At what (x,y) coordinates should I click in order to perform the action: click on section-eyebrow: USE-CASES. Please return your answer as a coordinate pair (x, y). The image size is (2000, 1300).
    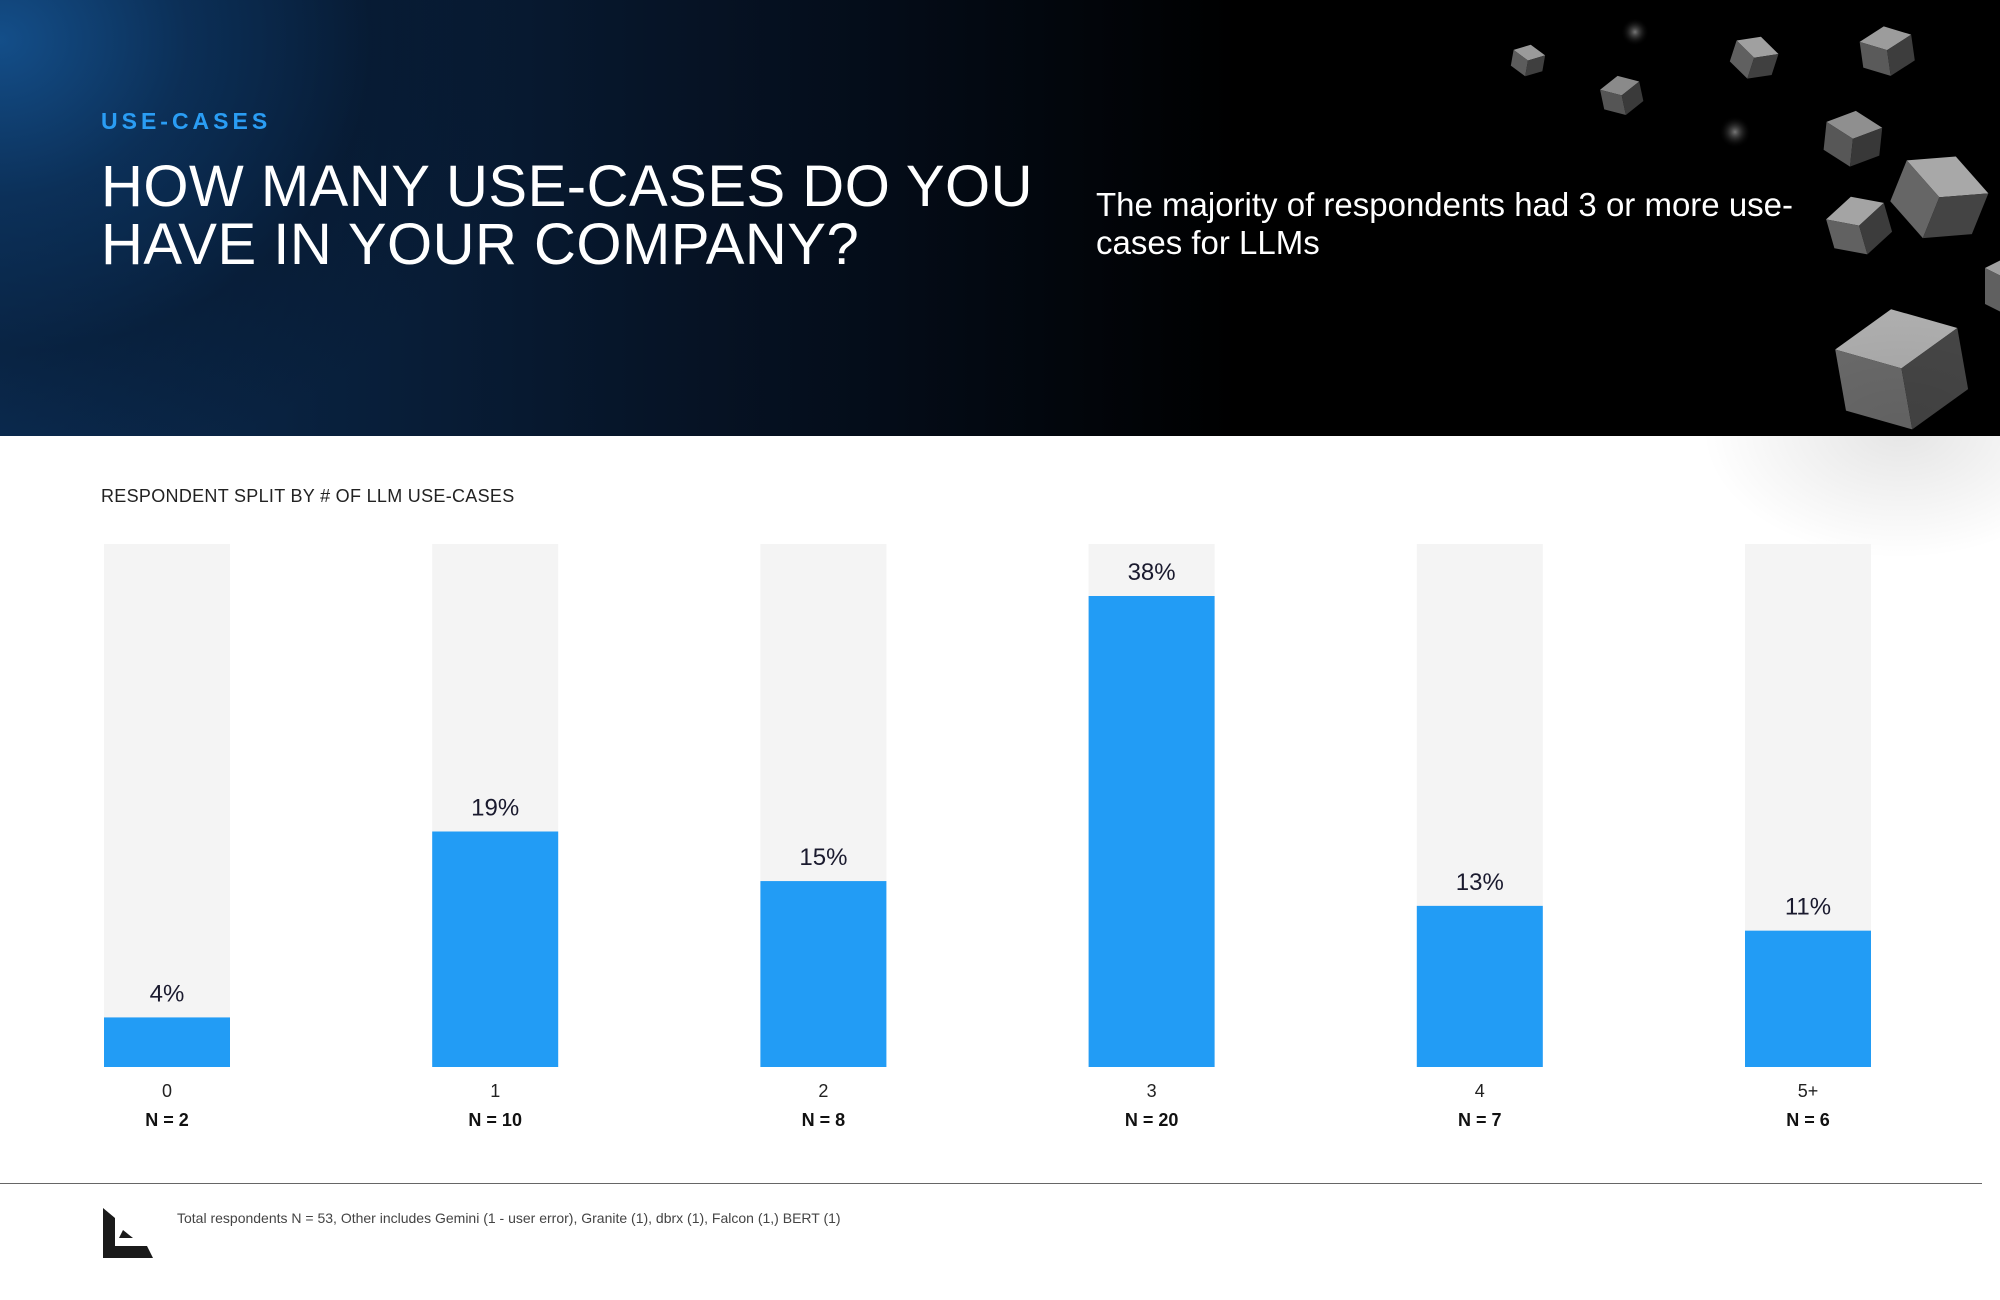
    Looking at the image, I should click on (186, 121).